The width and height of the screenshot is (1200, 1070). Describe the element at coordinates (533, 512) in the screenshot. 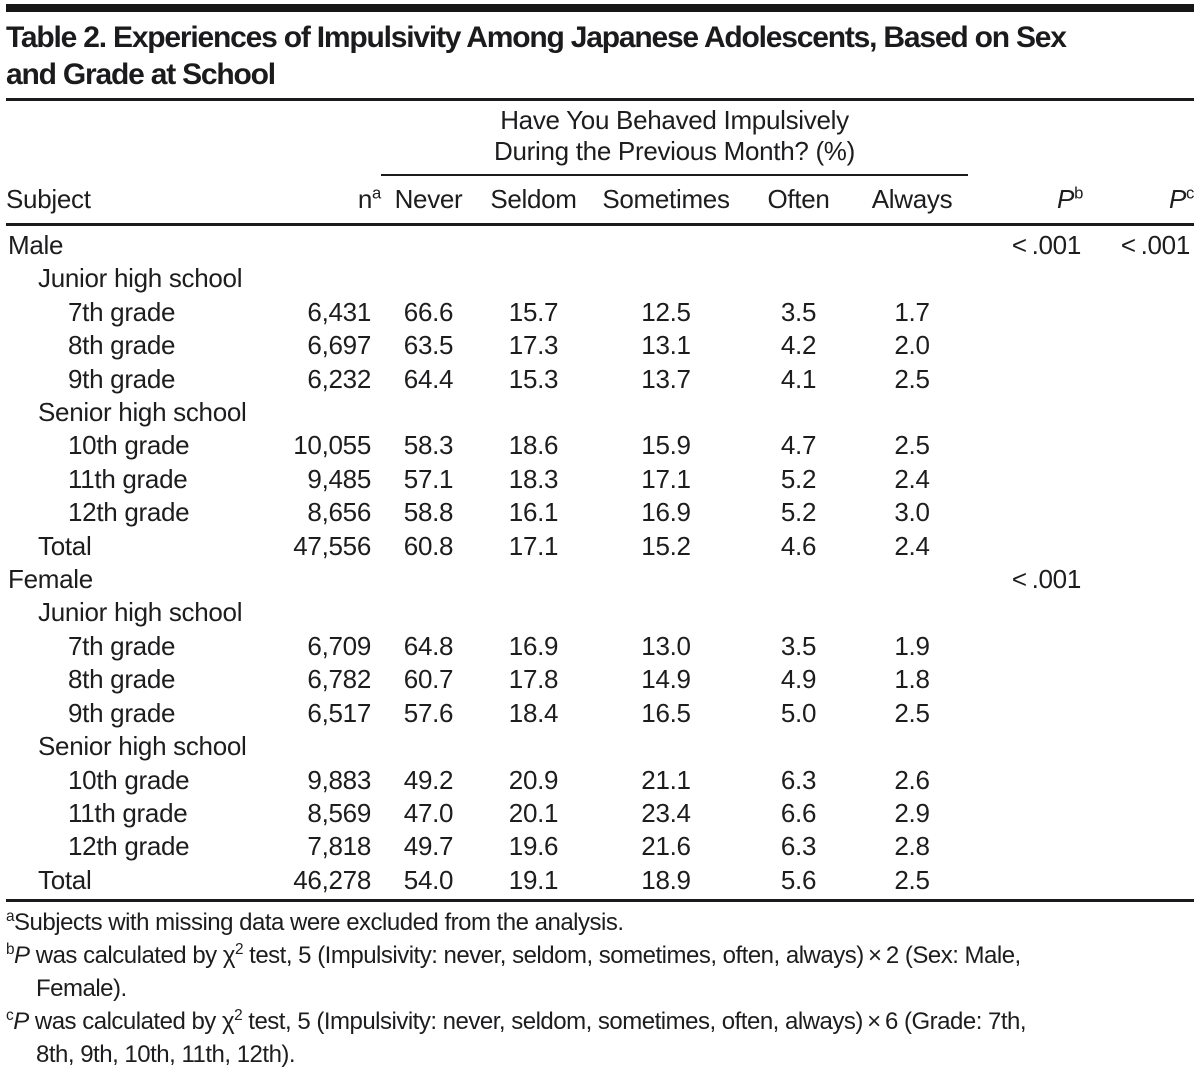

I see `seldom-cell: 16.1` at that location.